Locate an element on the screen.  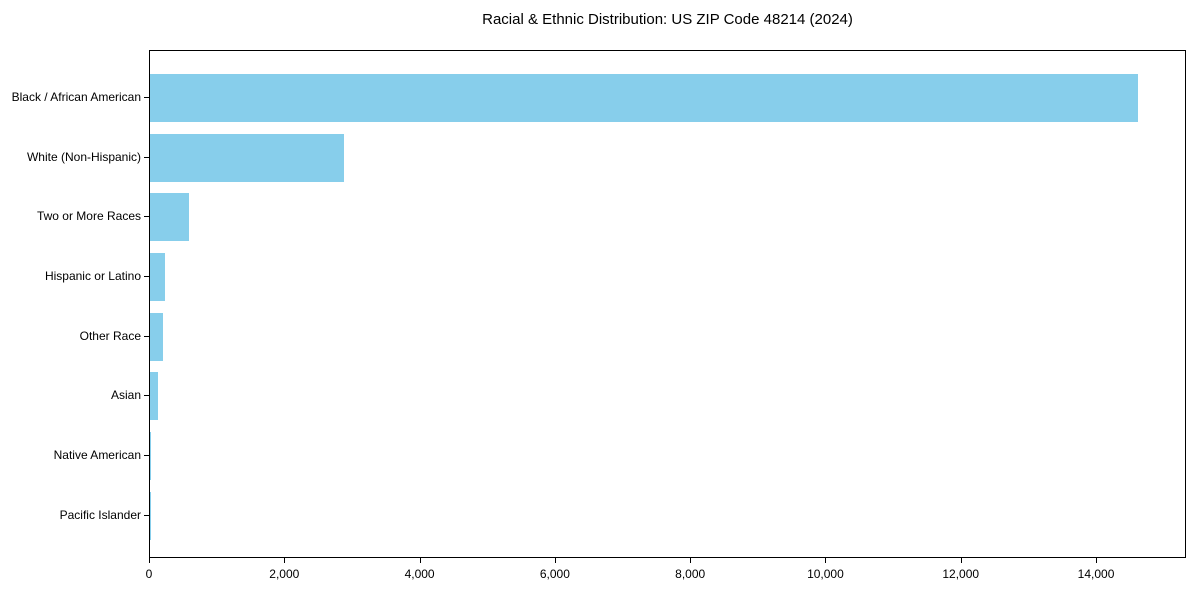
x-axis-tick-label: 10,000 is located at coordinates (825, 574).